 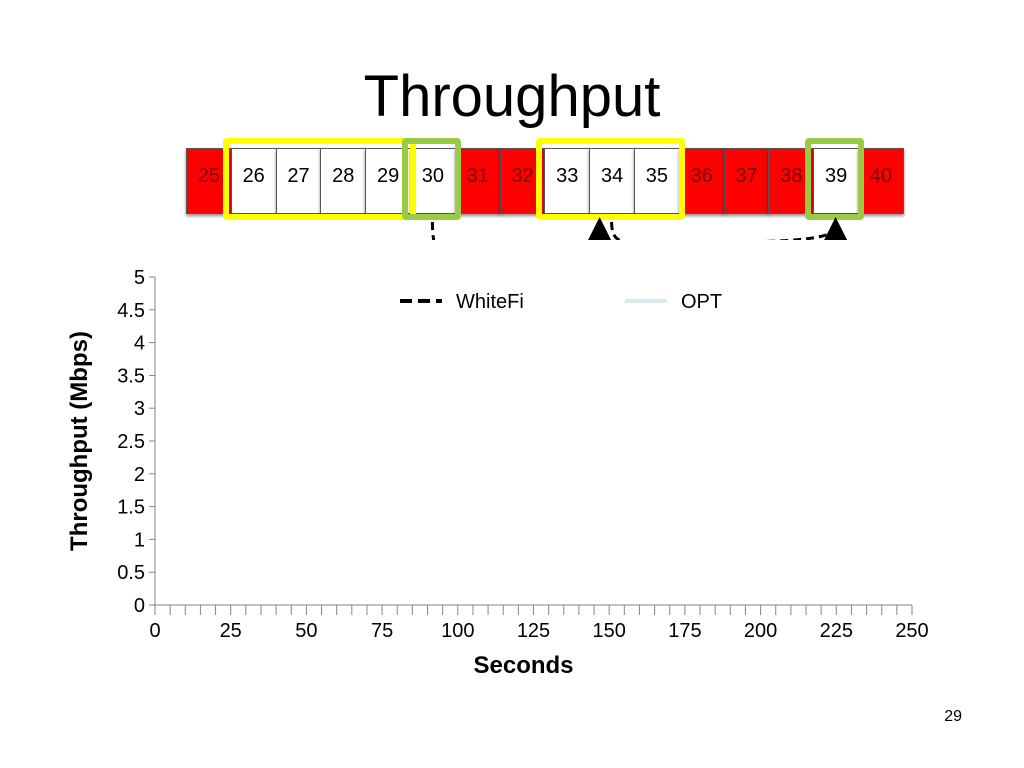 I want to click on y-tick-label: 1.5, so click(x=131, y=508).